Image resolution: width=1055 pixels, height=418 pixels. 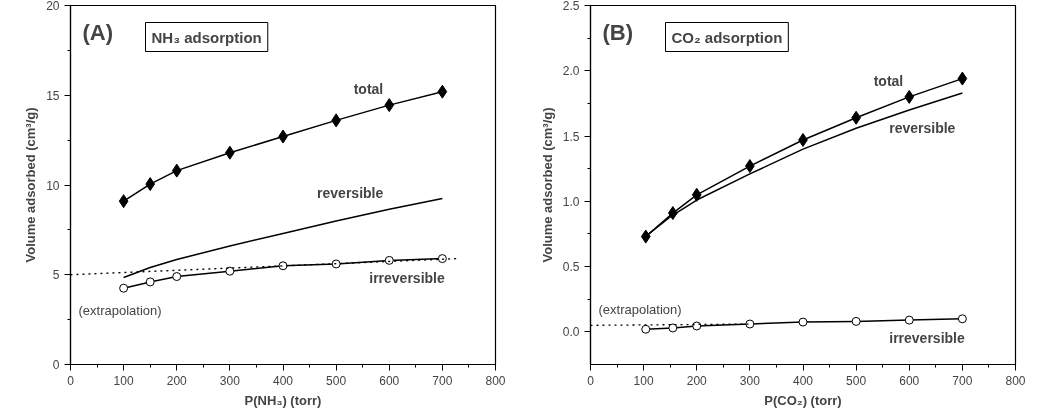 What do you see at coordinates (98, 32) in the screenshot?
I see `text: (A)` at bounding box center [98, 32].